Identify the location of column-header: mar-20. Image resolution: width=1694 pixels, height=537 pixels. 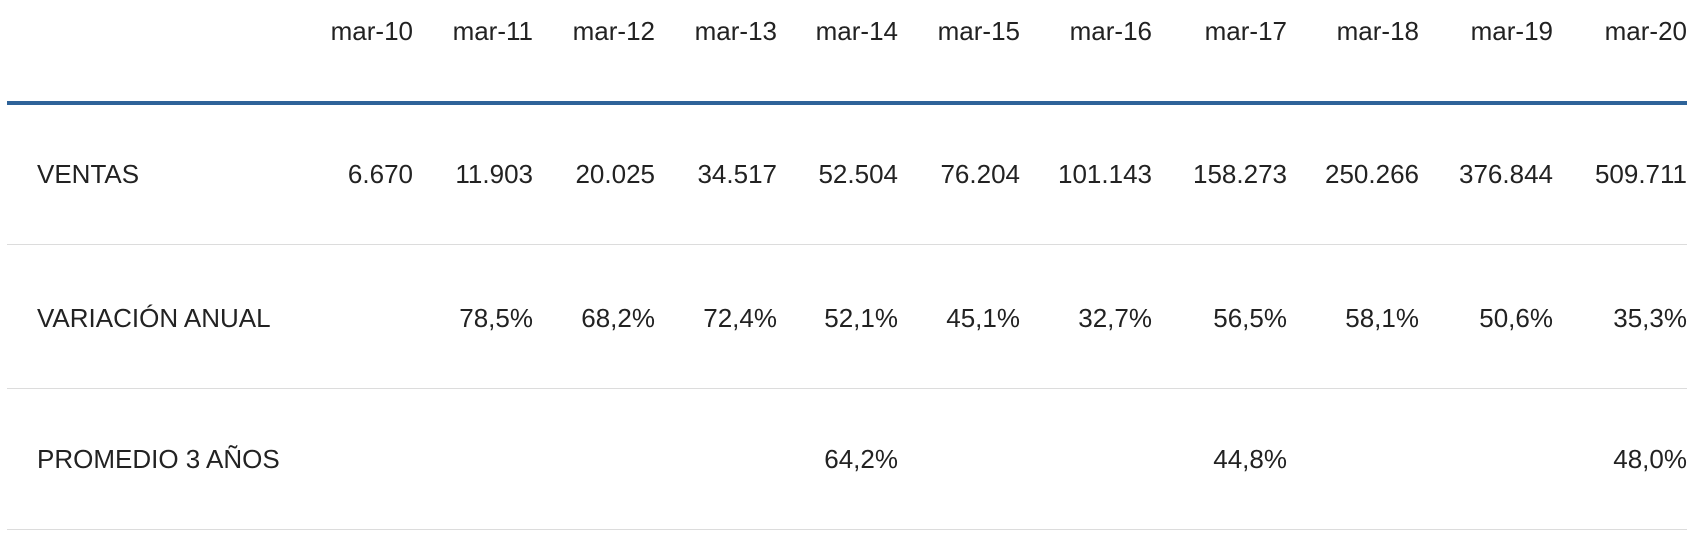
(1645, 31).